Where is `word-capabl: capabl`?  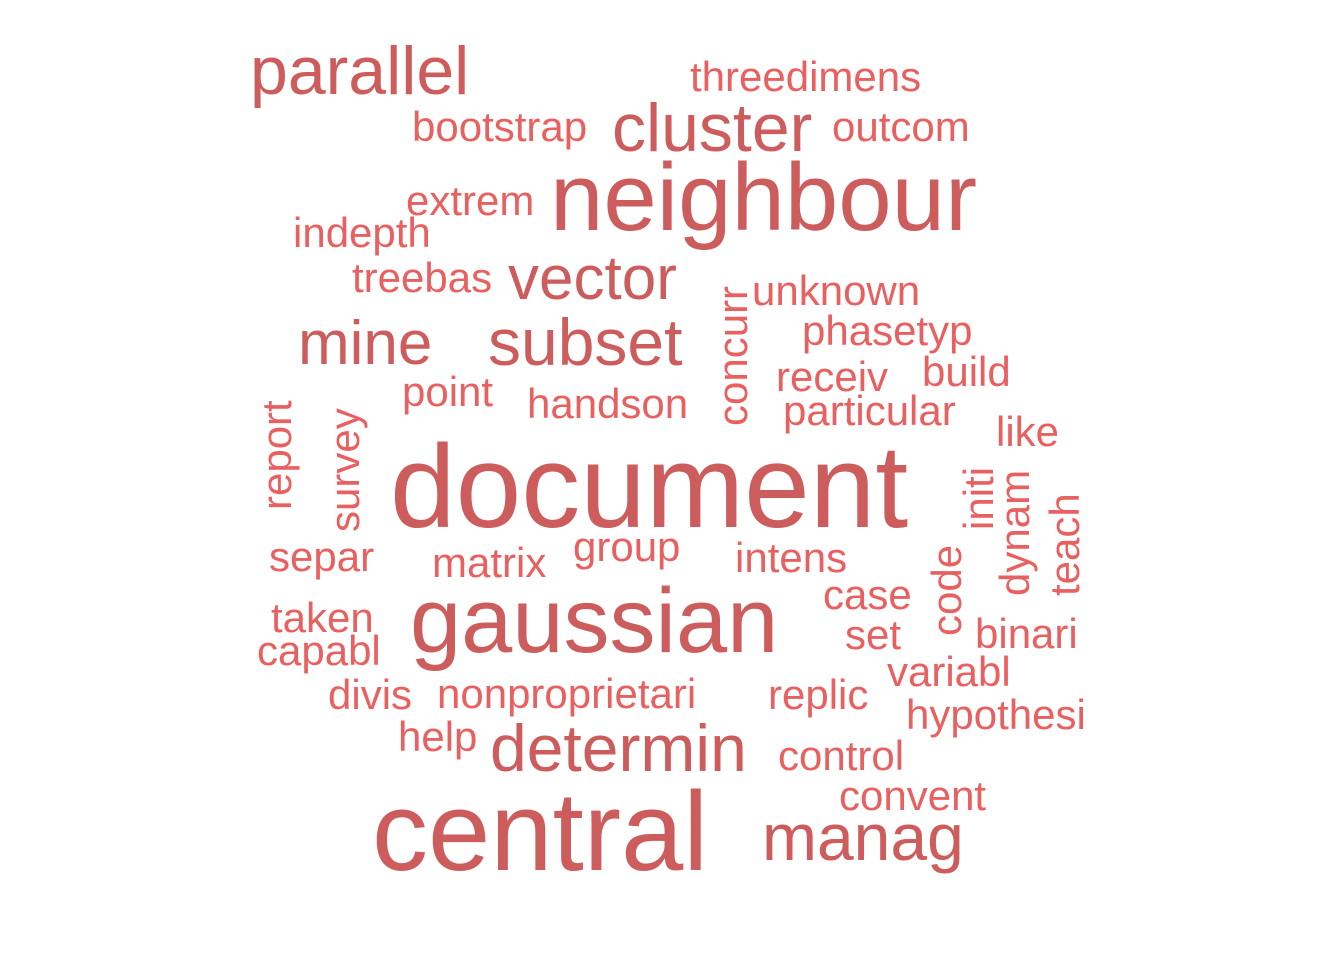
word-capabl: capabl is located at coordinates (319, 650).